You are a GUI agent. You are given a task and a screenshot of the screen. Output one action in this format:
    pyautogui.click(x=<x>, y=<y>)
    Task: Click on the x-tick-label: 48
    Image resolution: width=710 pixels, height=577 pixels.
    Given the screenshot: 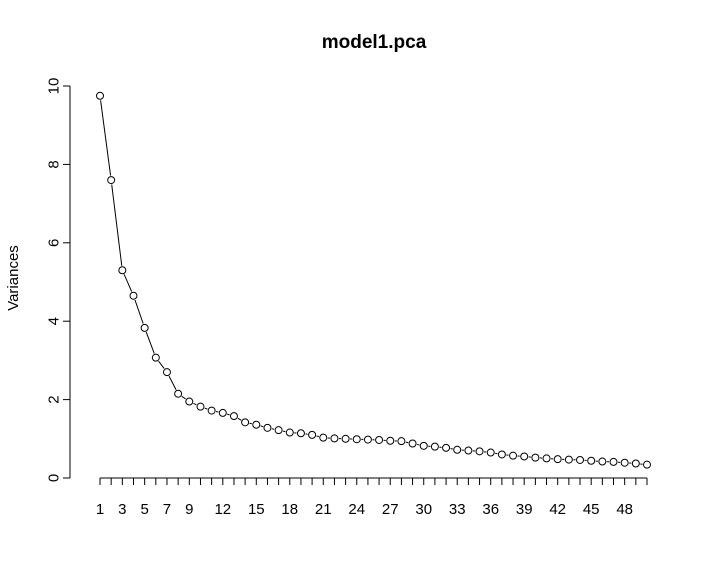 What is the action you would take?
    pyautogui.click(x=624, y=509)
    